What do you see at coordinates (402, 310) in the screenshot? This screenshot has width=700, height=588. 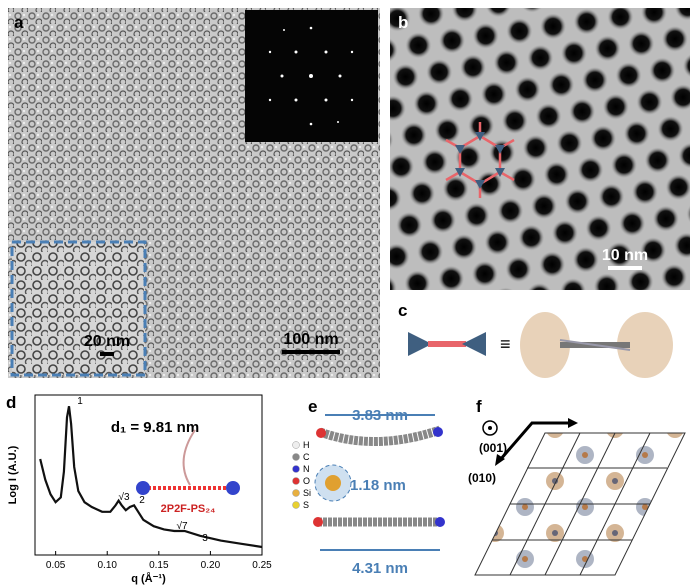 I see `panel-label: c` at bounding box center [402, 310].